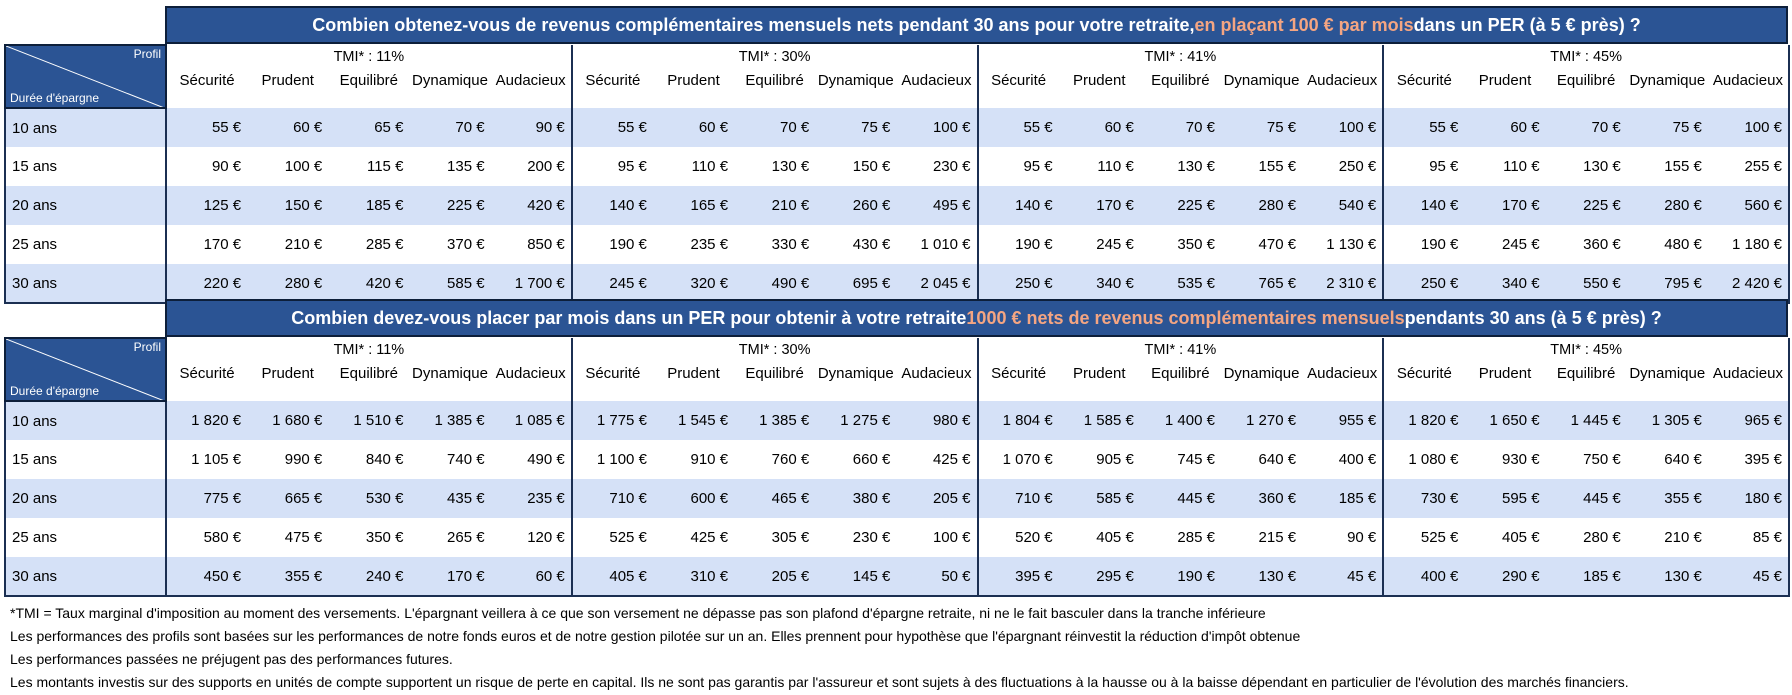 This screenshot has width=1792, height=695. I want to click on value-cell: 1 085 €, so click(531, 420).